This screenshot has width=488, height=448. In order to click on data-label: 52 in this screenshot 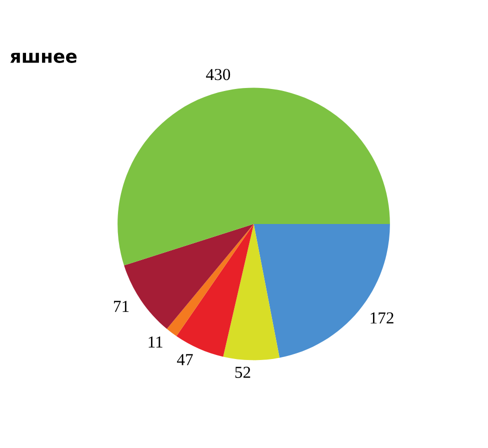, I will do `click(242, 372)`.